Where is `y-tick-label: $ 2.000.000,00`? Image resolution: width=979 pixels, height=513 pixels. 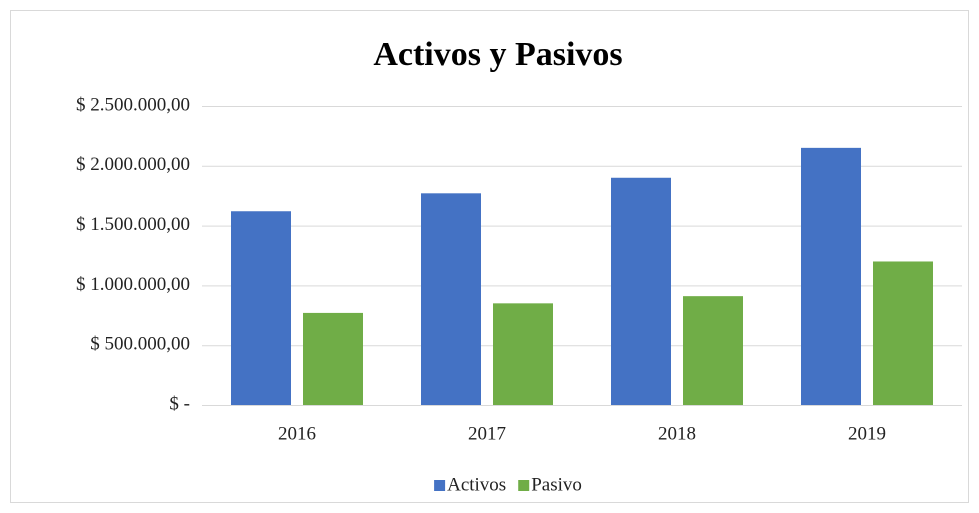
y-tick-label: $ 2.000.000,00 is located at coordinates (133, 164).